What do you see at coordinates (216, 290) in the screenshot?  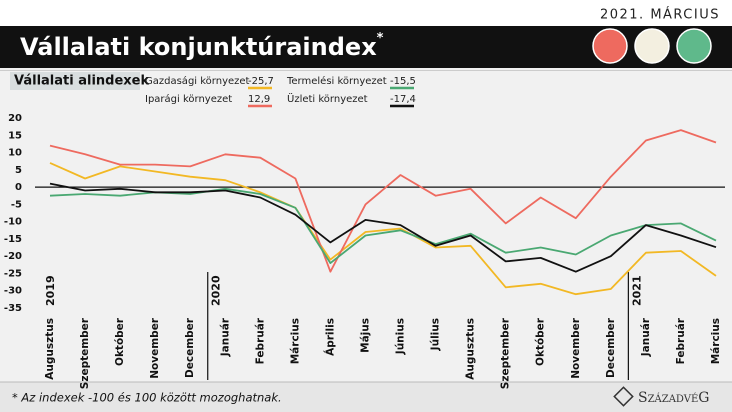 I see `year-label: 2020` at bounding box center [216, 290].